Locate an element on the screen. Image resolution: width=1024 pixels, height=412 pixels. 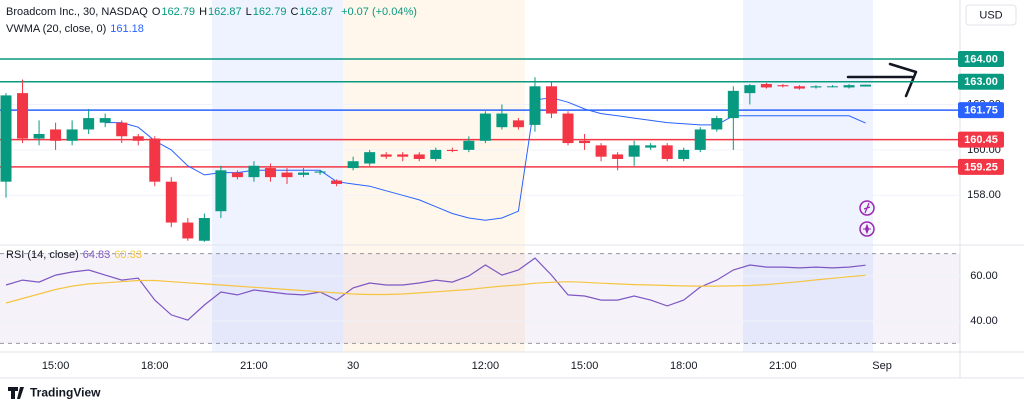
y-tick-label: 40.00 is located at coordinates (984, 321).